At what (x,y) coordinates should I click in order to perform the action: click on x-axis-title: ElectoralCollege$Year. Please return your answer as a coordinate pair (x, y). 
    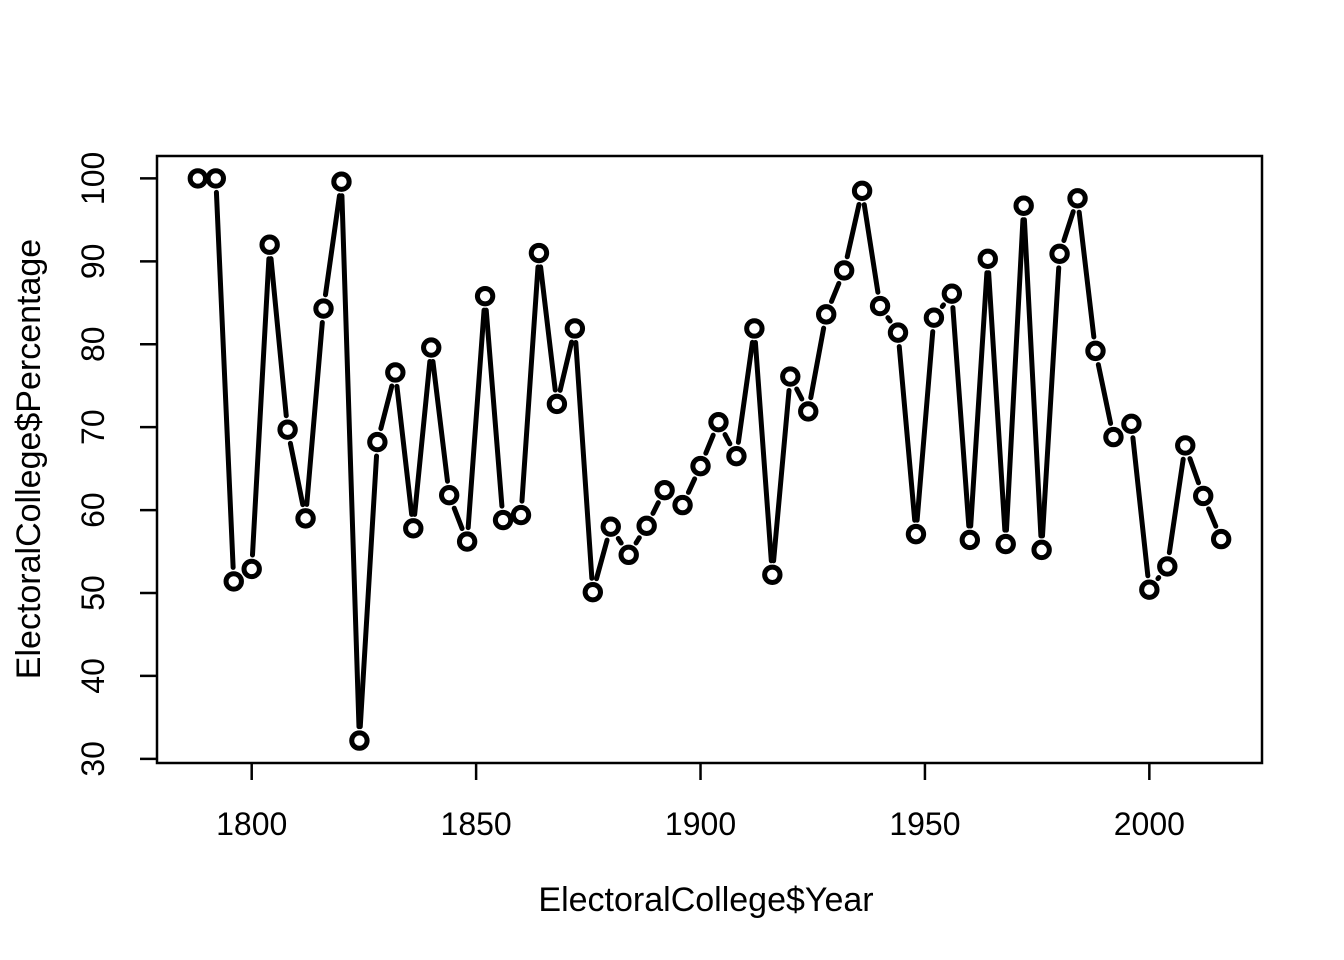
    Looking at the image, I should click on (705, 900).